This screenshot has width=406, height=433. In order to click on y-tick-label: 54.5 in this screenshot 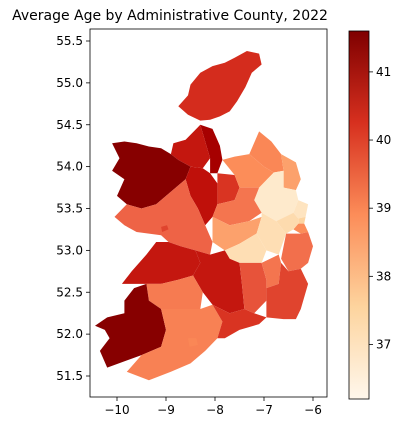, I will do `click(69, 125)`.